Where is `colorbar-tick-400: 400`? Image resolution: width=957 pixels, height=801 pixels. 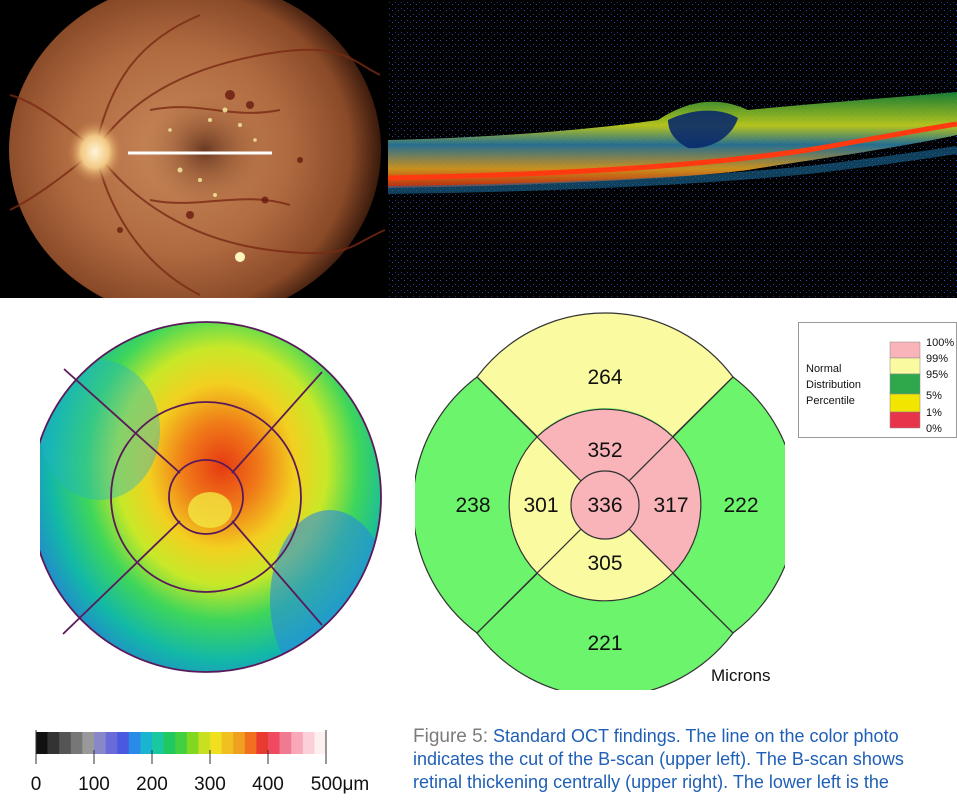
colorbar-tick-400: 400 is located at coordinates (268, 784).